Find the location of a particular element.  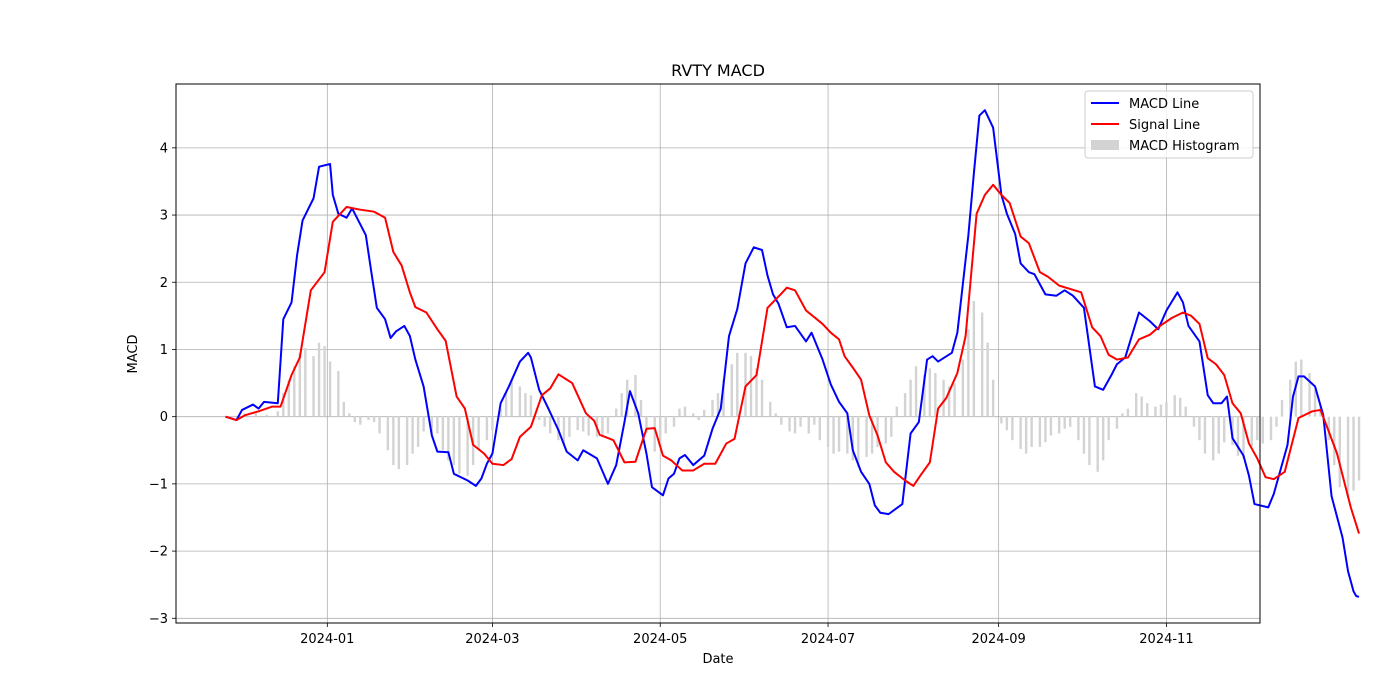

legend-label-macd-line: MACD Line is located at coordinates (1164, 104).